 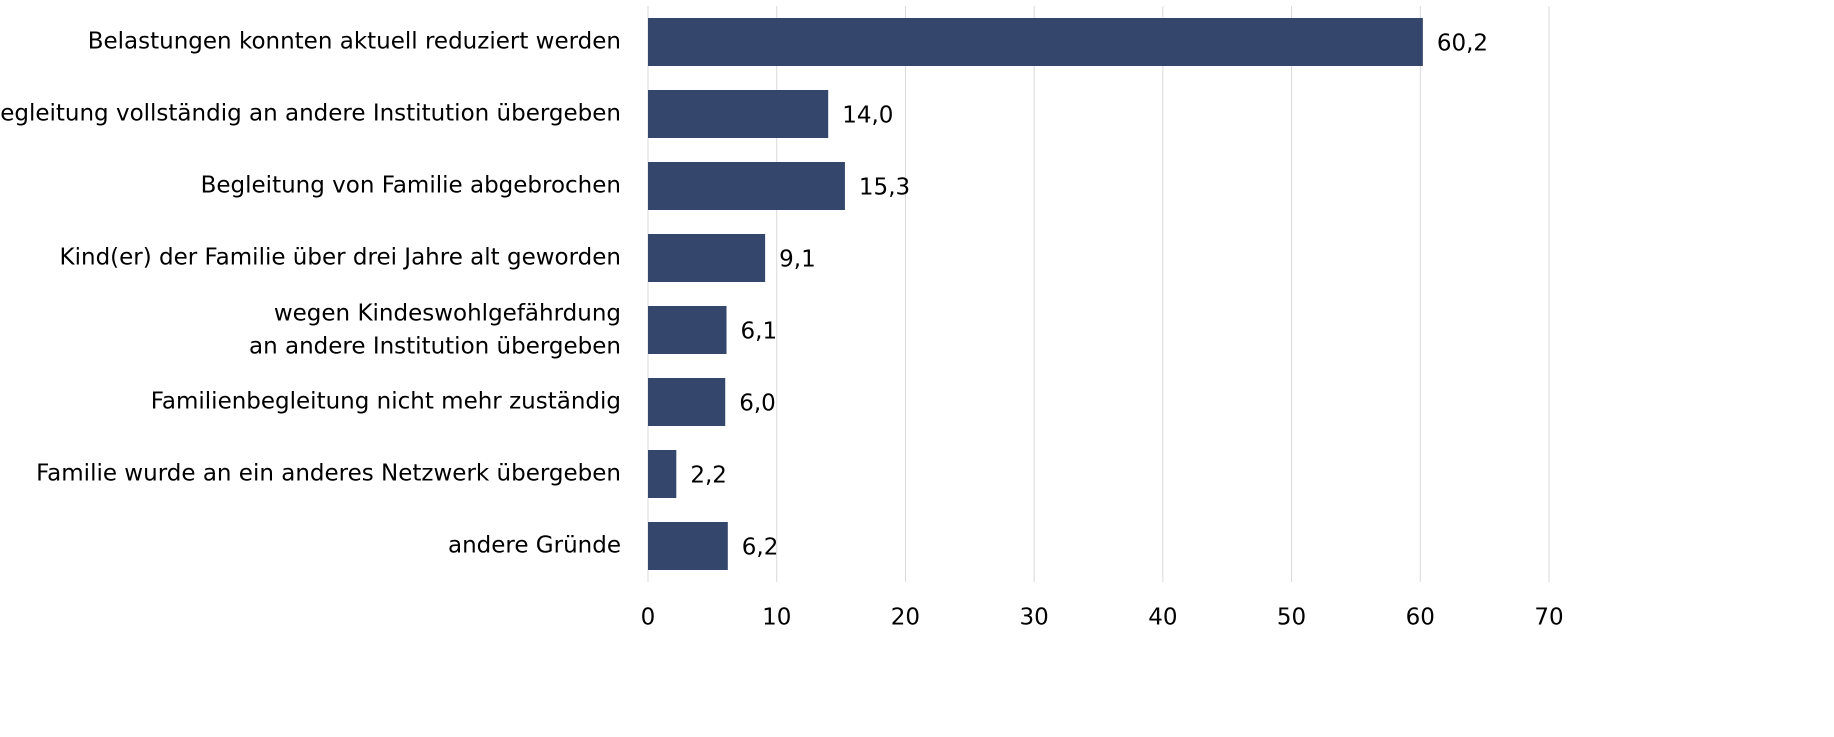 I want to click on x-tick-label: 60, so click(x=1420, y=618).